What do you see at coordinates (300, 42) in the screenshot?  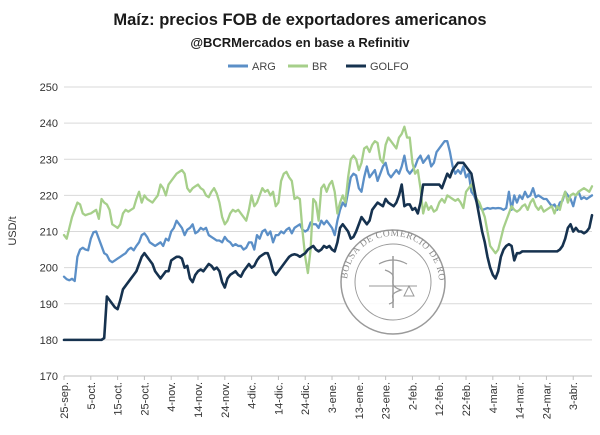 I see `chart-subtitle: @BCRMercados en base a Refinitiv` at bounding box center [300, 42].